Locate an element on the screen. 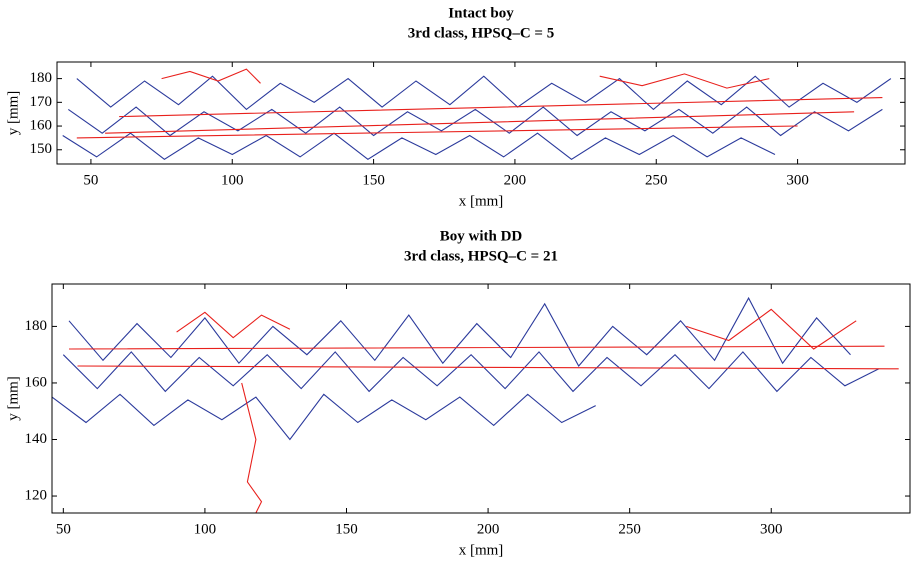 Image resolution: width=911 pixels, height=562 pixels. y-tick-label: 150 is located at coordinates (41, 149).